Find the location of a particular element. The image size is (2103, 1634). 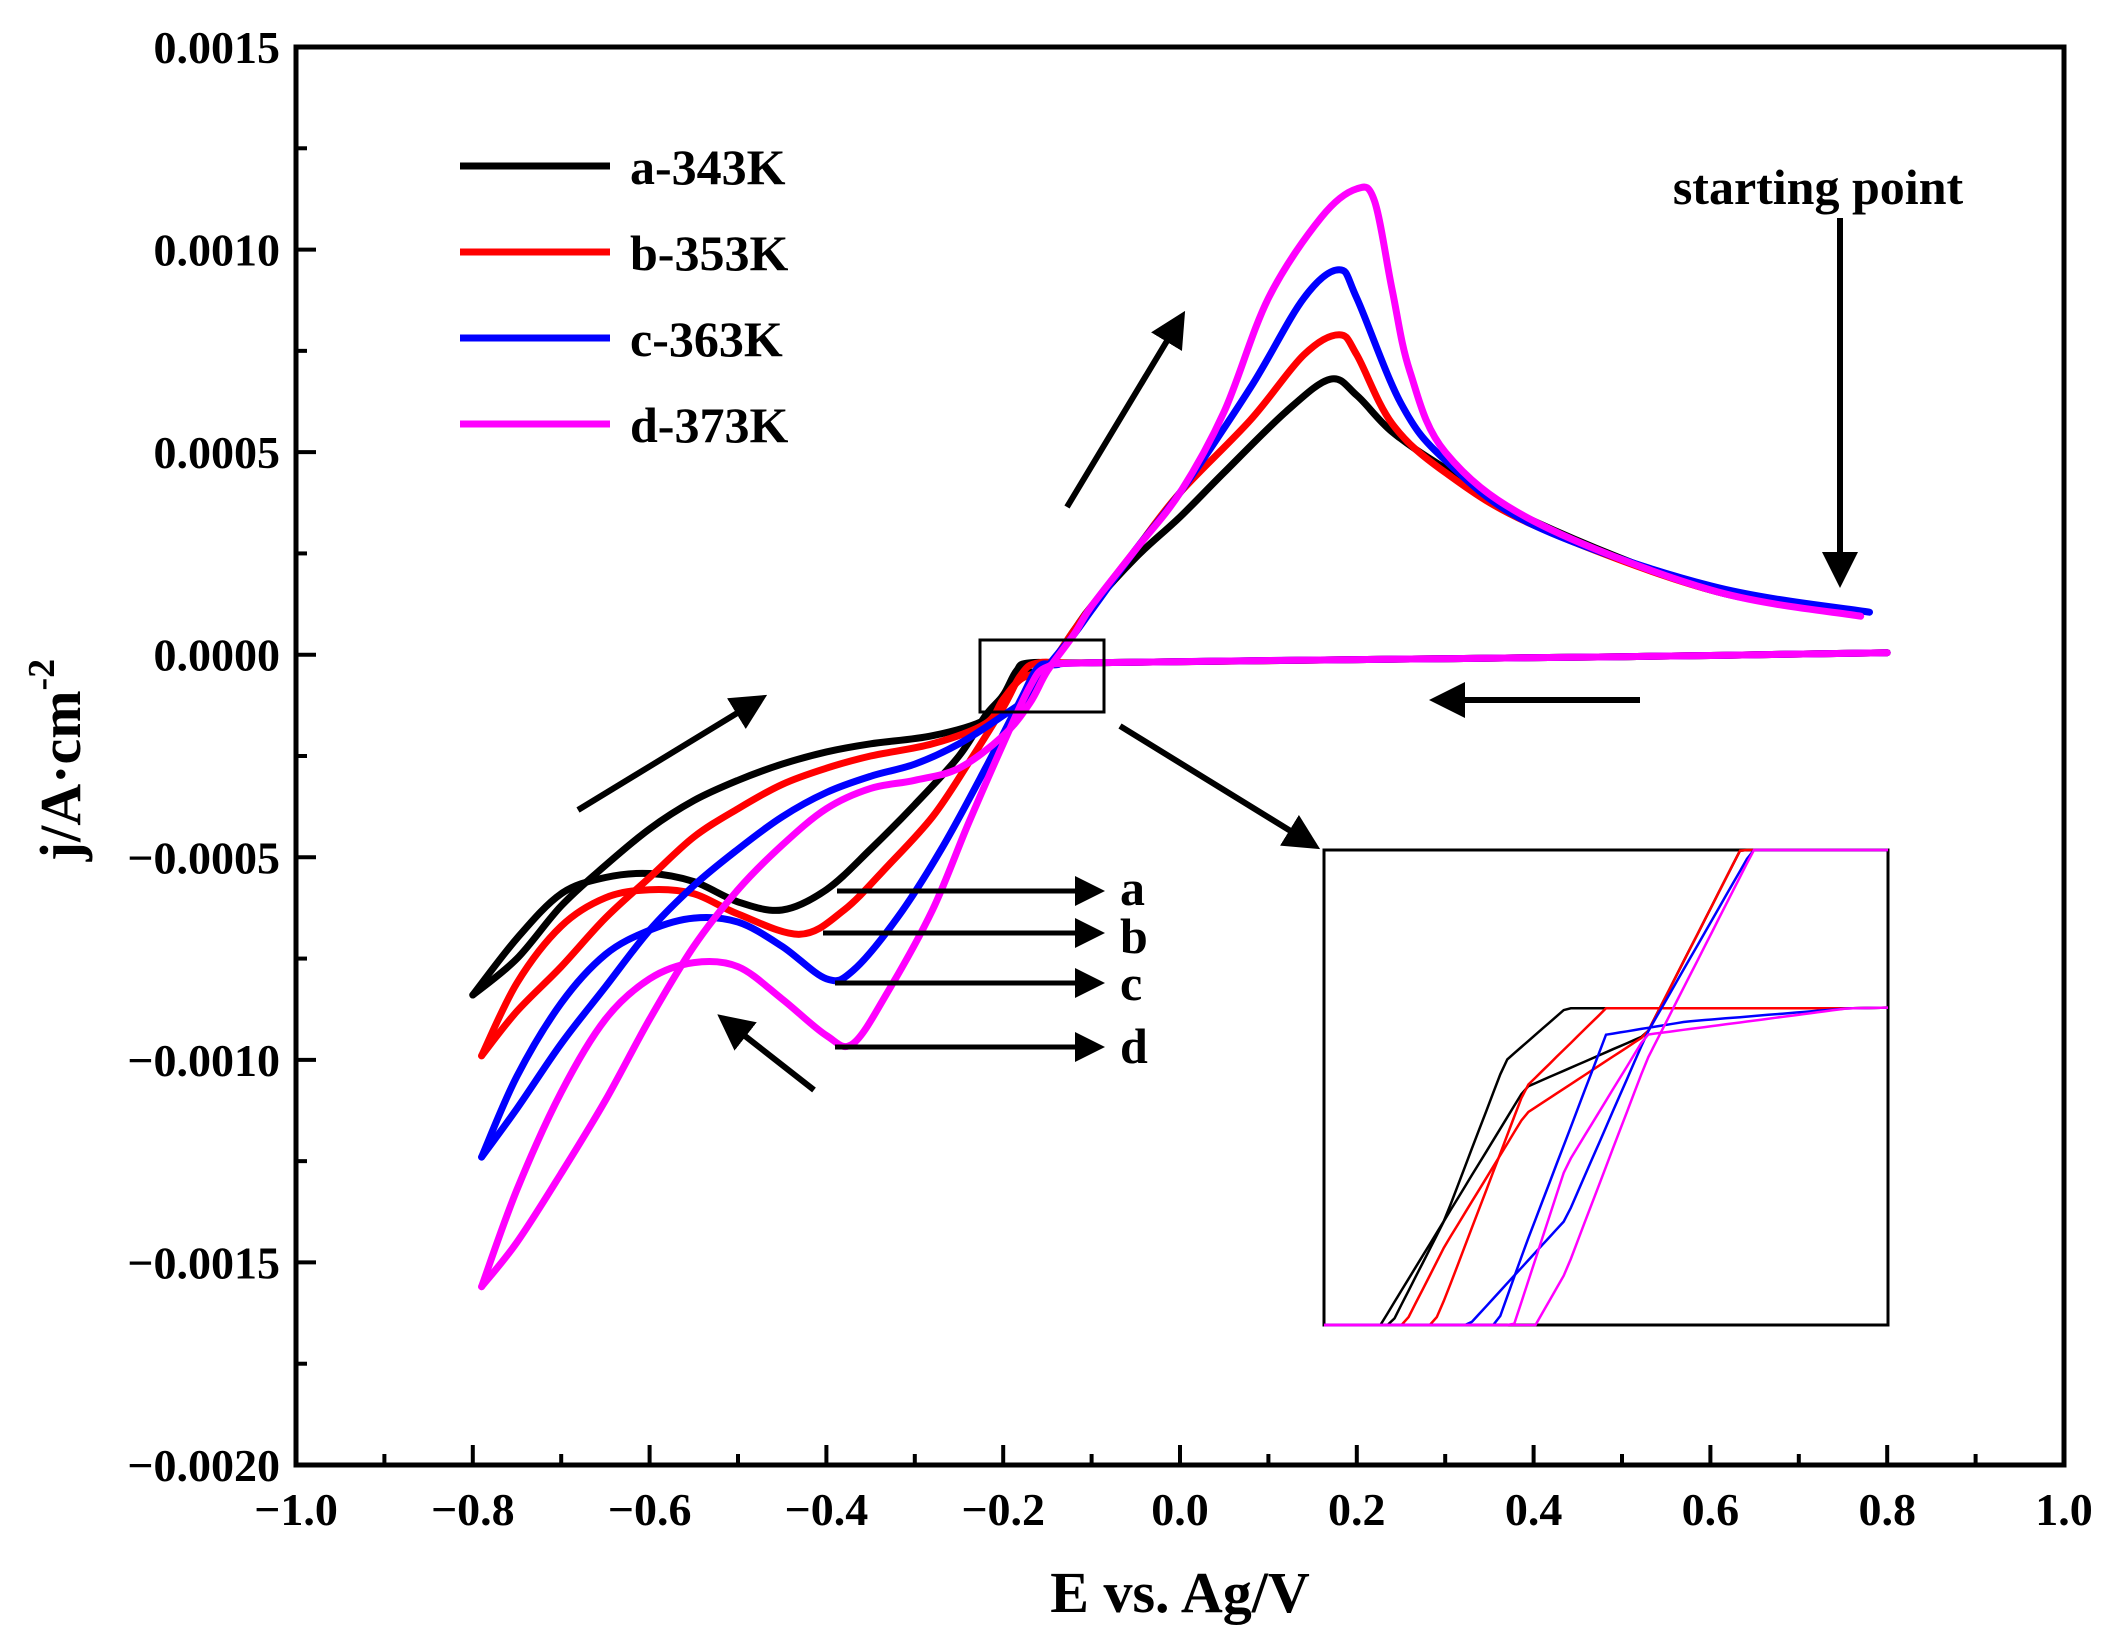

y-tick-label: 0.0000 is located at coordinates (217, 655).